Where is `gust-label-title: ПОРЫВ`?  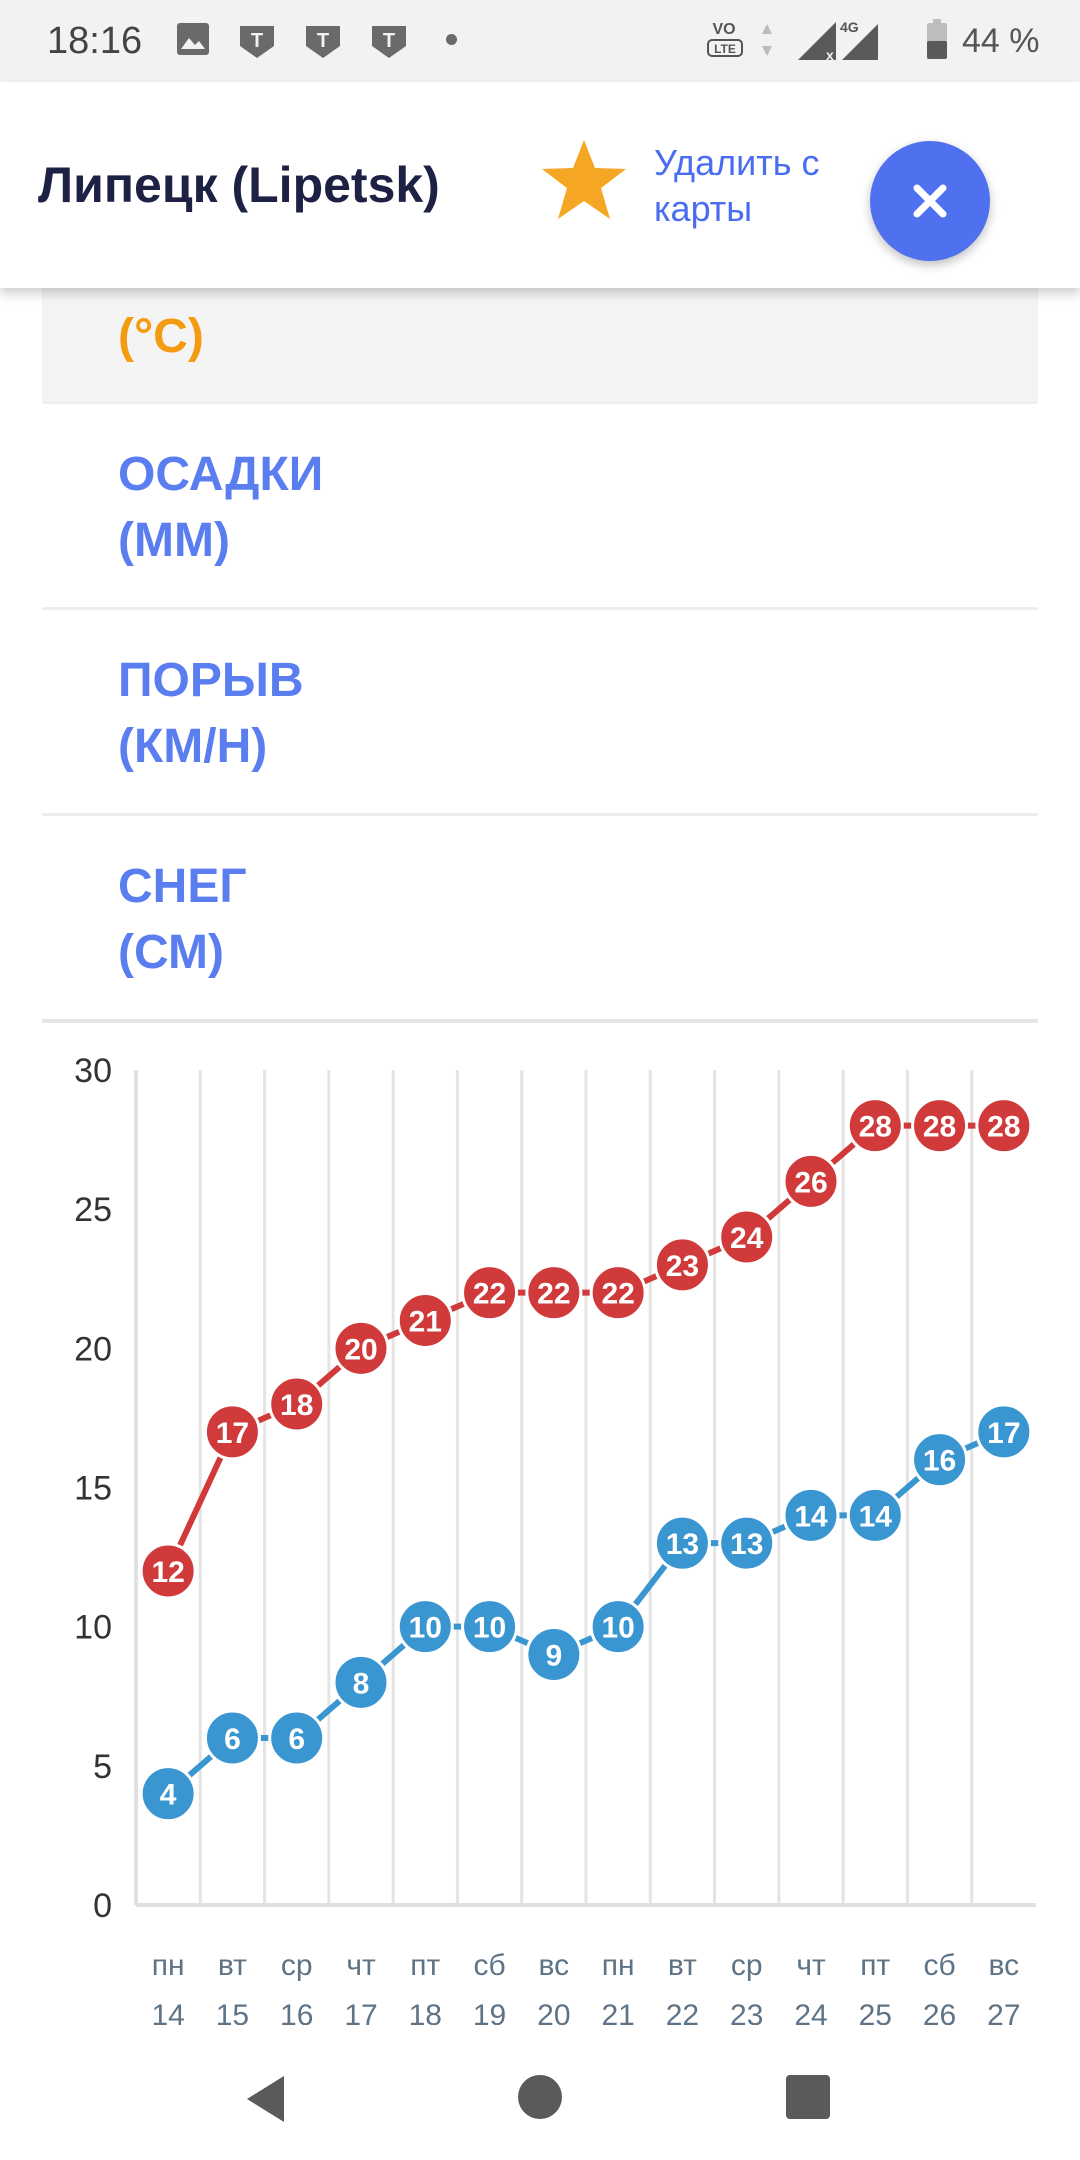
gust-label-title: ПОРЫВ is located at coordinates (211, 680).